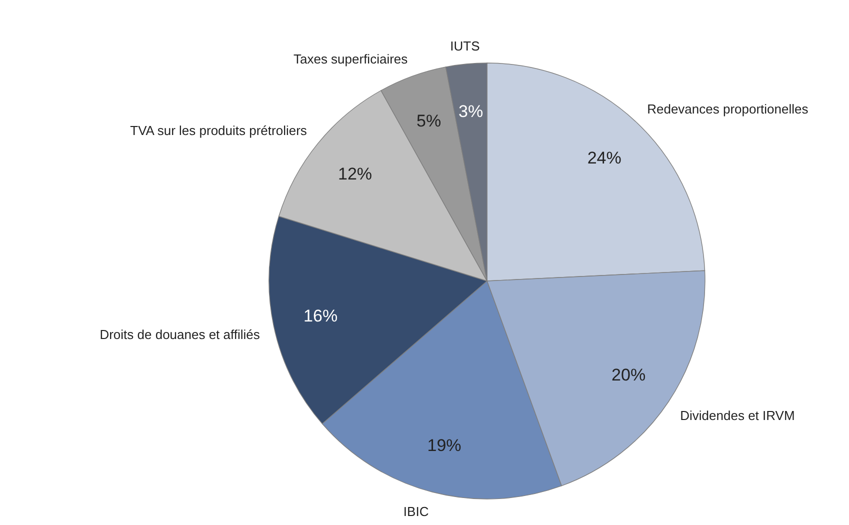 This screenshot has height=525, width=849. Describe the element at coordinates (219, 130) in the screenshot. I see `slice-label: TVA sur les produits prétroliers` at that location.